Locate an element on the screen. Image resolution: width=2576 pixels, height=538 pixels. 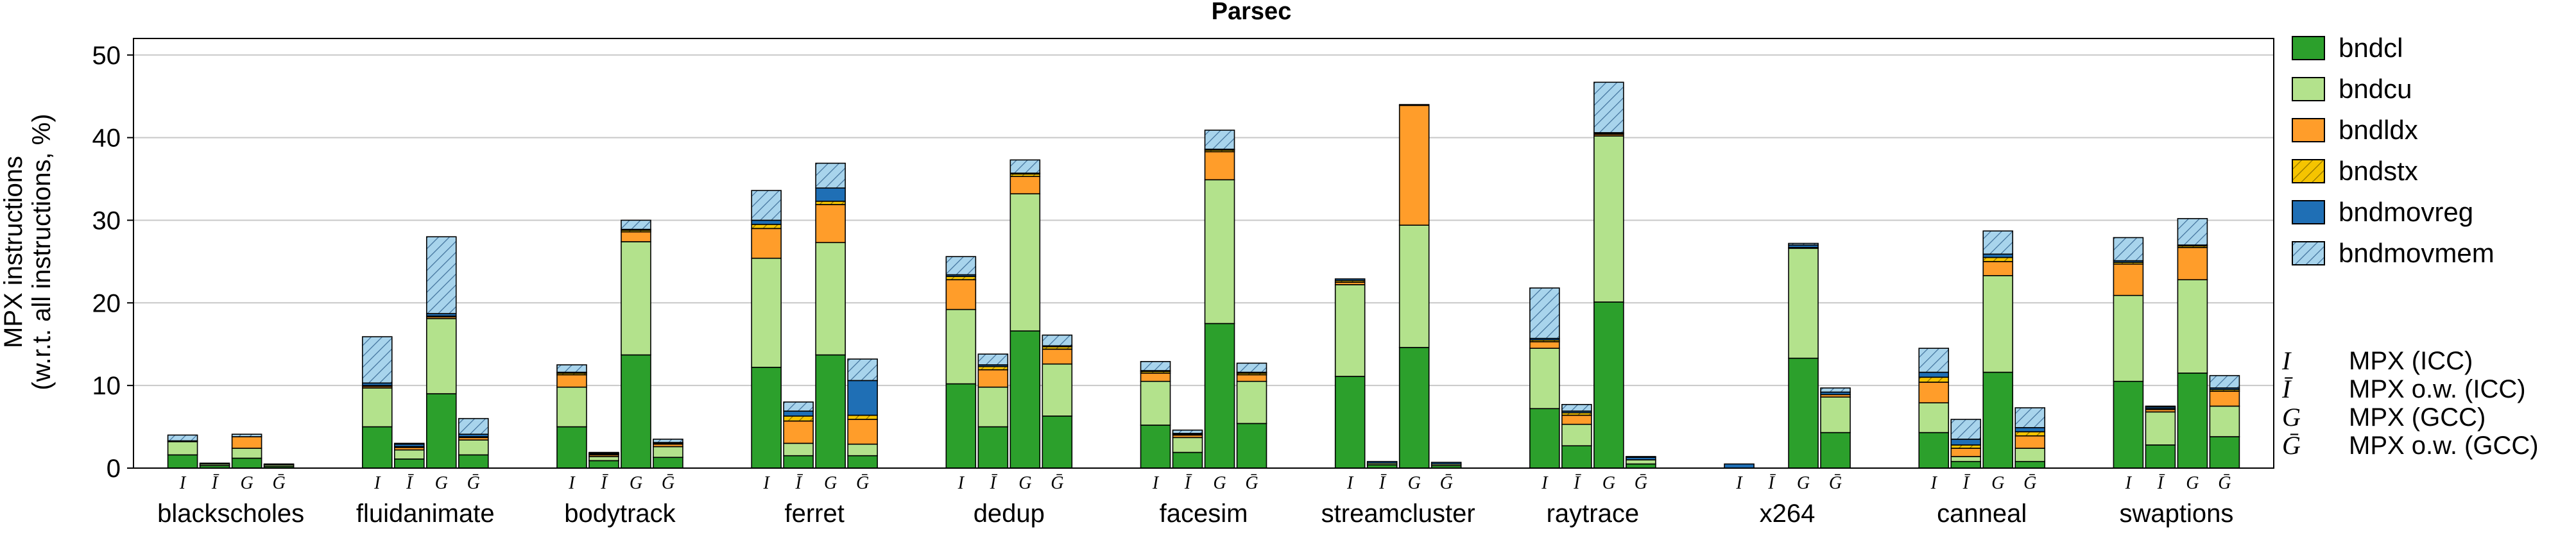
bar-group-fluidanimate is located at coordinates (425, 352).